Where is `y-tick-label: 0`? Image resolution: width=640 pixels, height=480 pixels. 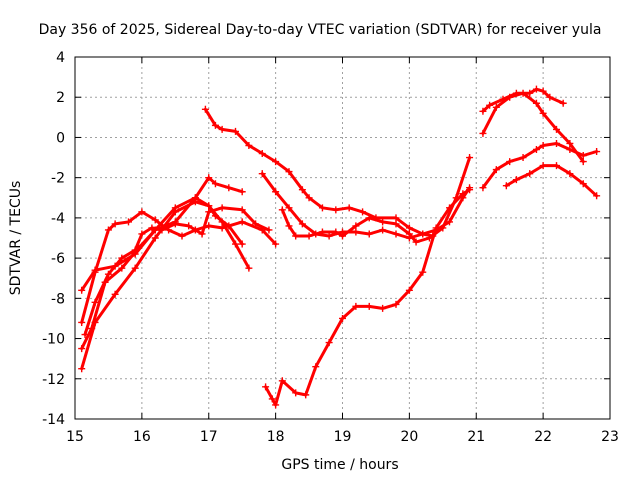
y-tick-label: 0 is located at coordinates (60, 138).